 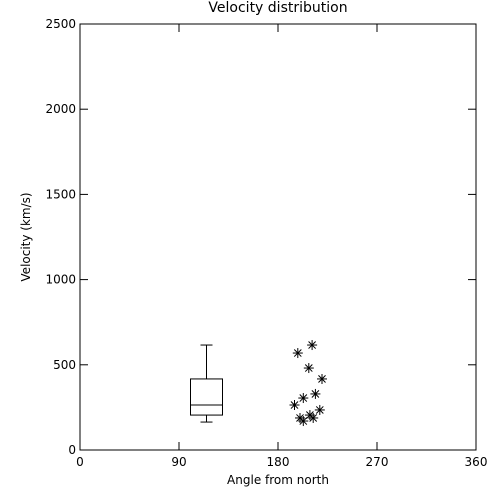 What do you see at coordinates (60, 280) in the screenshot?
I see `y-tick-label: 1000` at bounding box center [60, 280].